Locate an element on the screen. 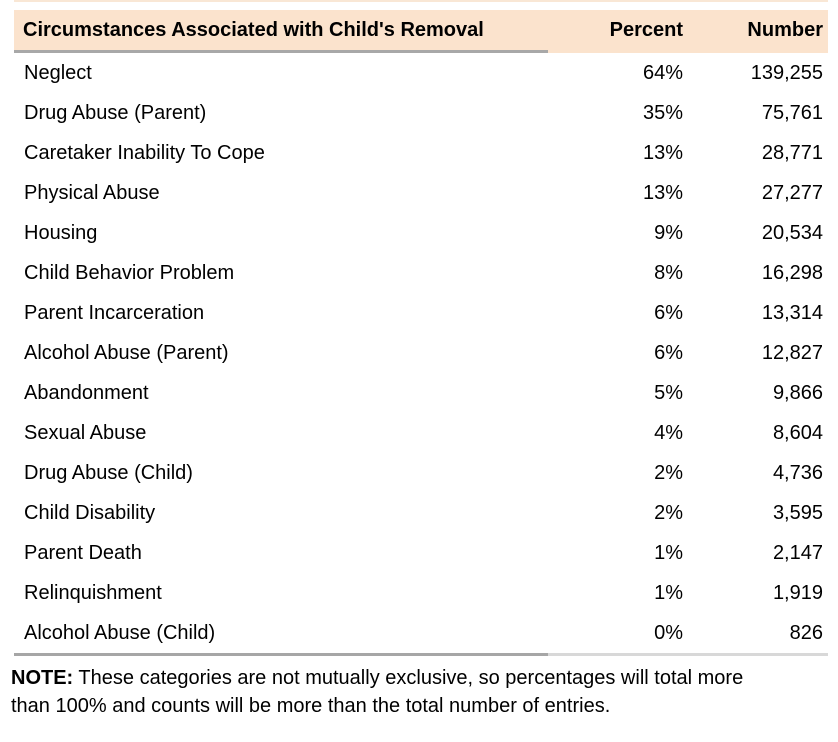 The height and width of the screenshot is (742, 838). table-row: Drug Abuse (Parent) 35% 75,761 is located at coordinates (421, 113).